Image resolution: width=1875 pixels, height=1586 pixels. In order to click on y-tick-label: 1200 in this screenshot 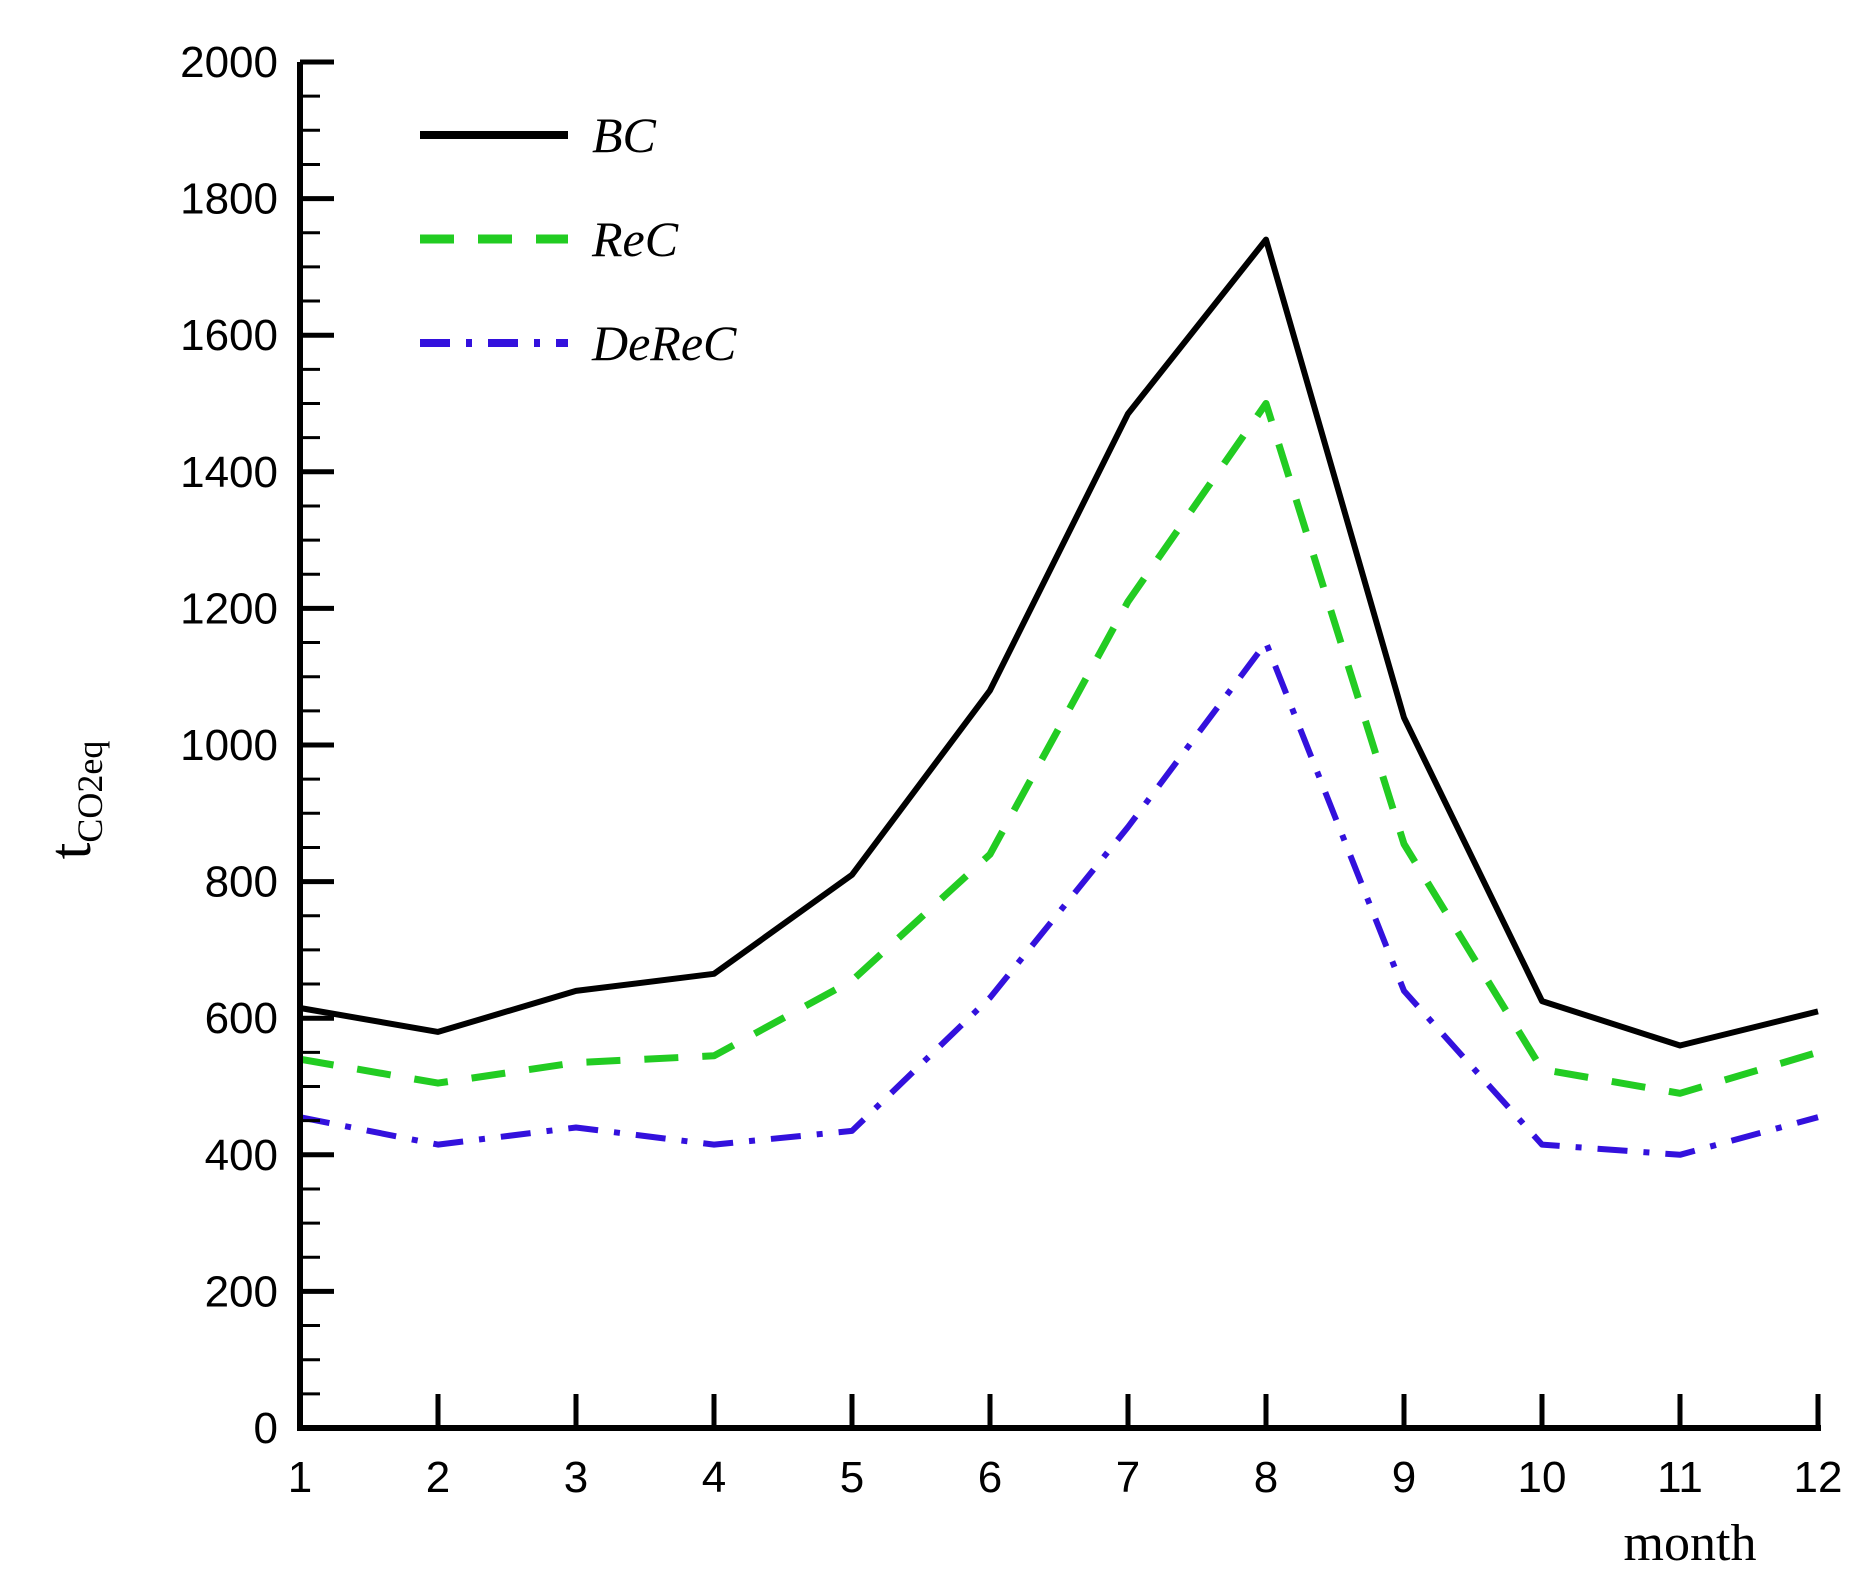, I will do `click(229, 608)`.